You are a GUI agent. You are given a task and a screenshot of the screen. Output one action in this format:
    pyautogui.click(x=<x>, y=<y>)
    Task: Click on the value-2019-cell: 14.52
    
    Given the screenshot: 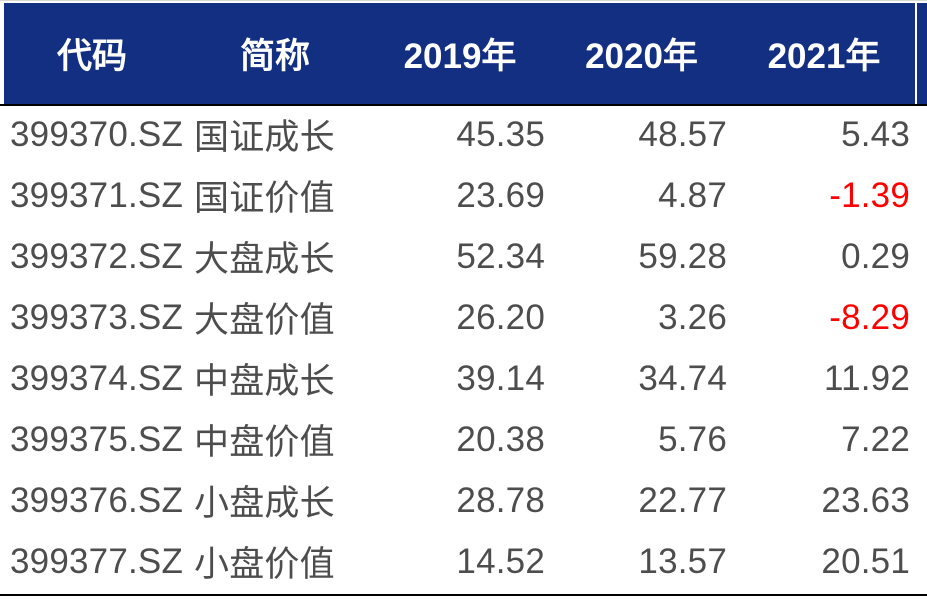 What is the action you would take?
    pyautogui.click(x=500, y=561)
    